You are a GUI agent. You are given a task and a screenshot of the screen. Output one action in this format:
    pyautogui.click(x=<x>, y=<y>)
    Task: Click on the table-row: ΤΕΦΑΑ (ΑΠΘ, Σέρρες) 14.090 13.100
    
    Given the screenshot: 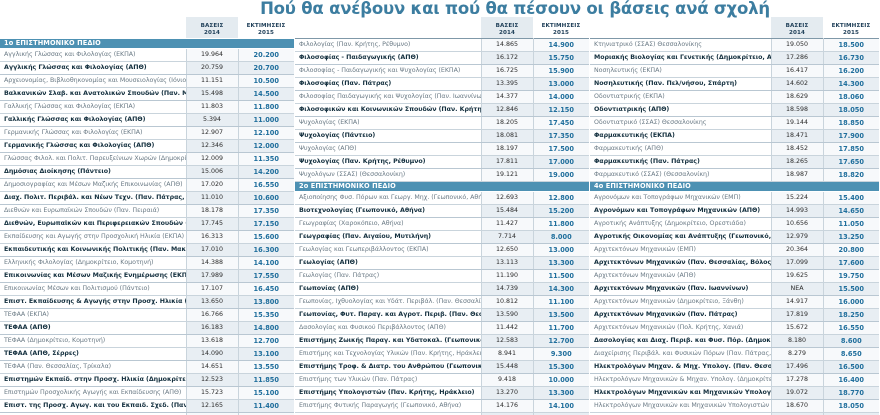 What is the action you would take?
    pyautogui.click(x=147, y=354)
    